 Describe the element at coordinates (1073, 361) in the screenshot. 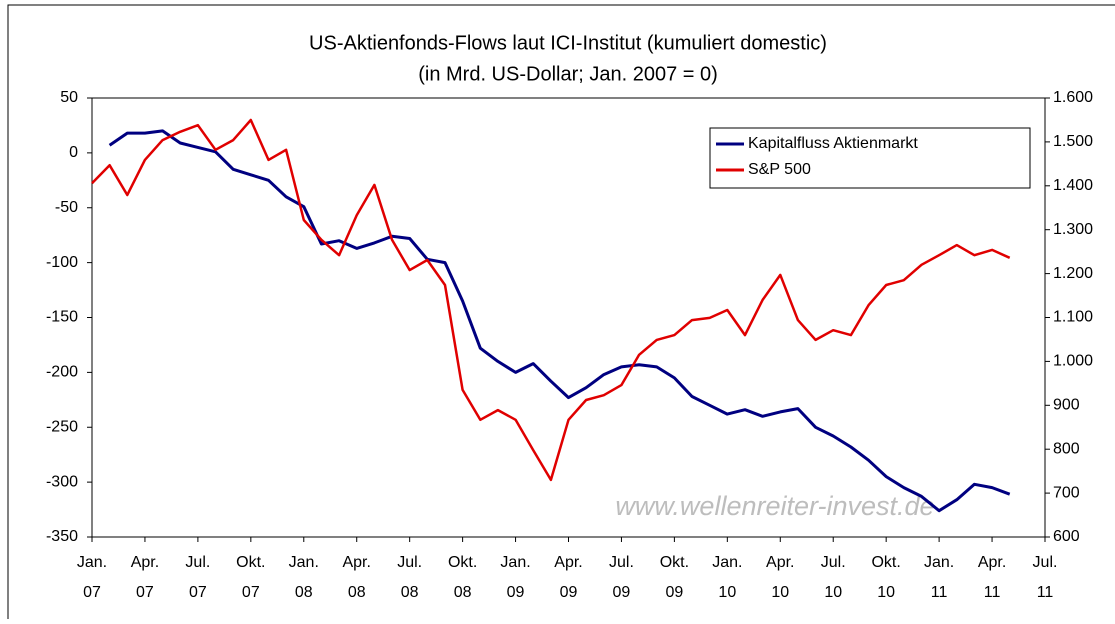

I see `y2-tick-label: 1.000` at that location.